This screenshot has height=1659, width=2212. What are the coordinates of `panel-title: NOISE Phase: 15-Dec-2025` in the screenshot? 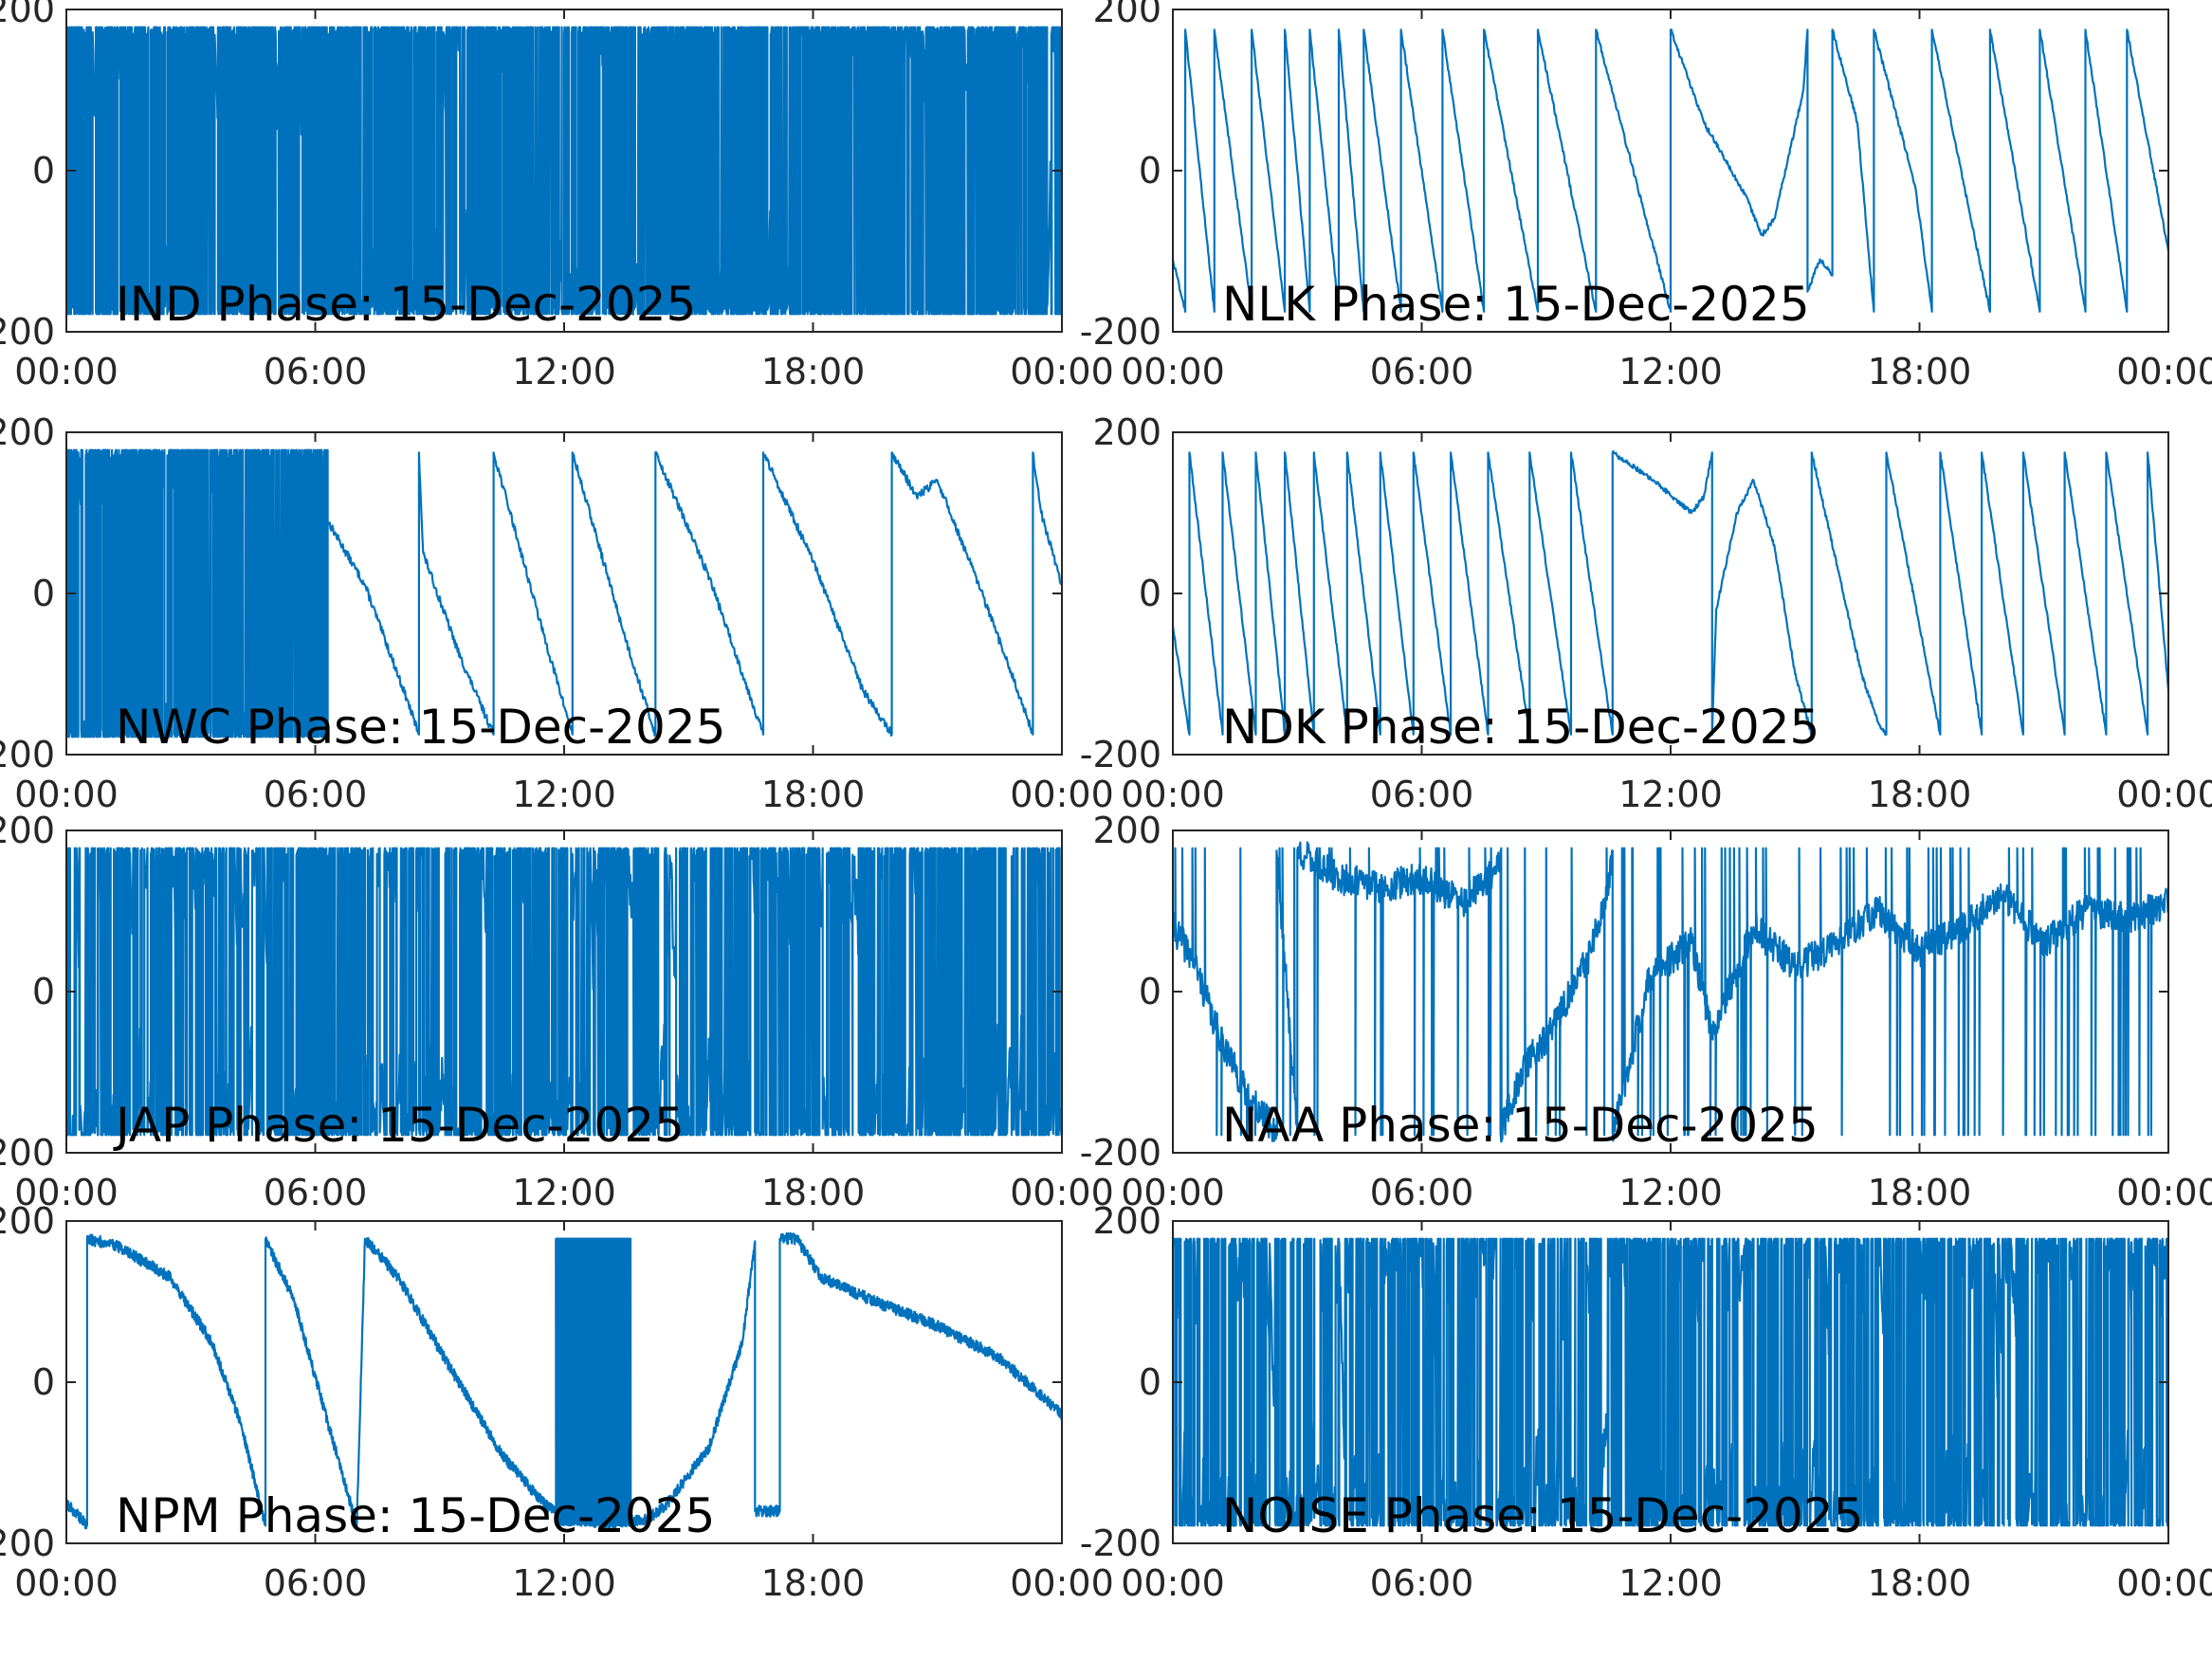 It's located at (1542, 1515).